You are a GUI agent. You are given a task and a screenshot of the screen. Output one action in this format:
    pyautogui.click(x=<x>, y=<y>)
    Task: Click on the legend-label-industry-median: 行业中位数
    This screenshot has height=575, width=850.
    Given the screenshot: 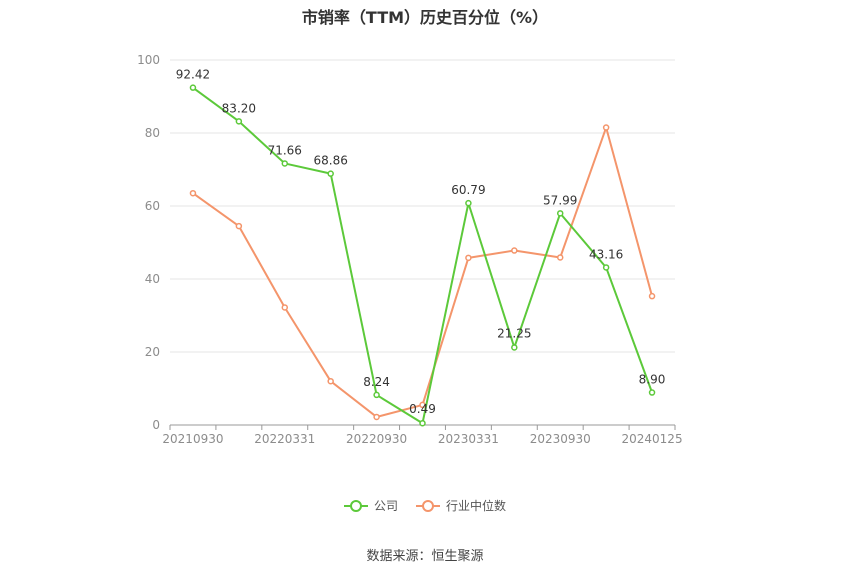 What is the action you would take?
    pyautogui.click(x=476, y=506)
    